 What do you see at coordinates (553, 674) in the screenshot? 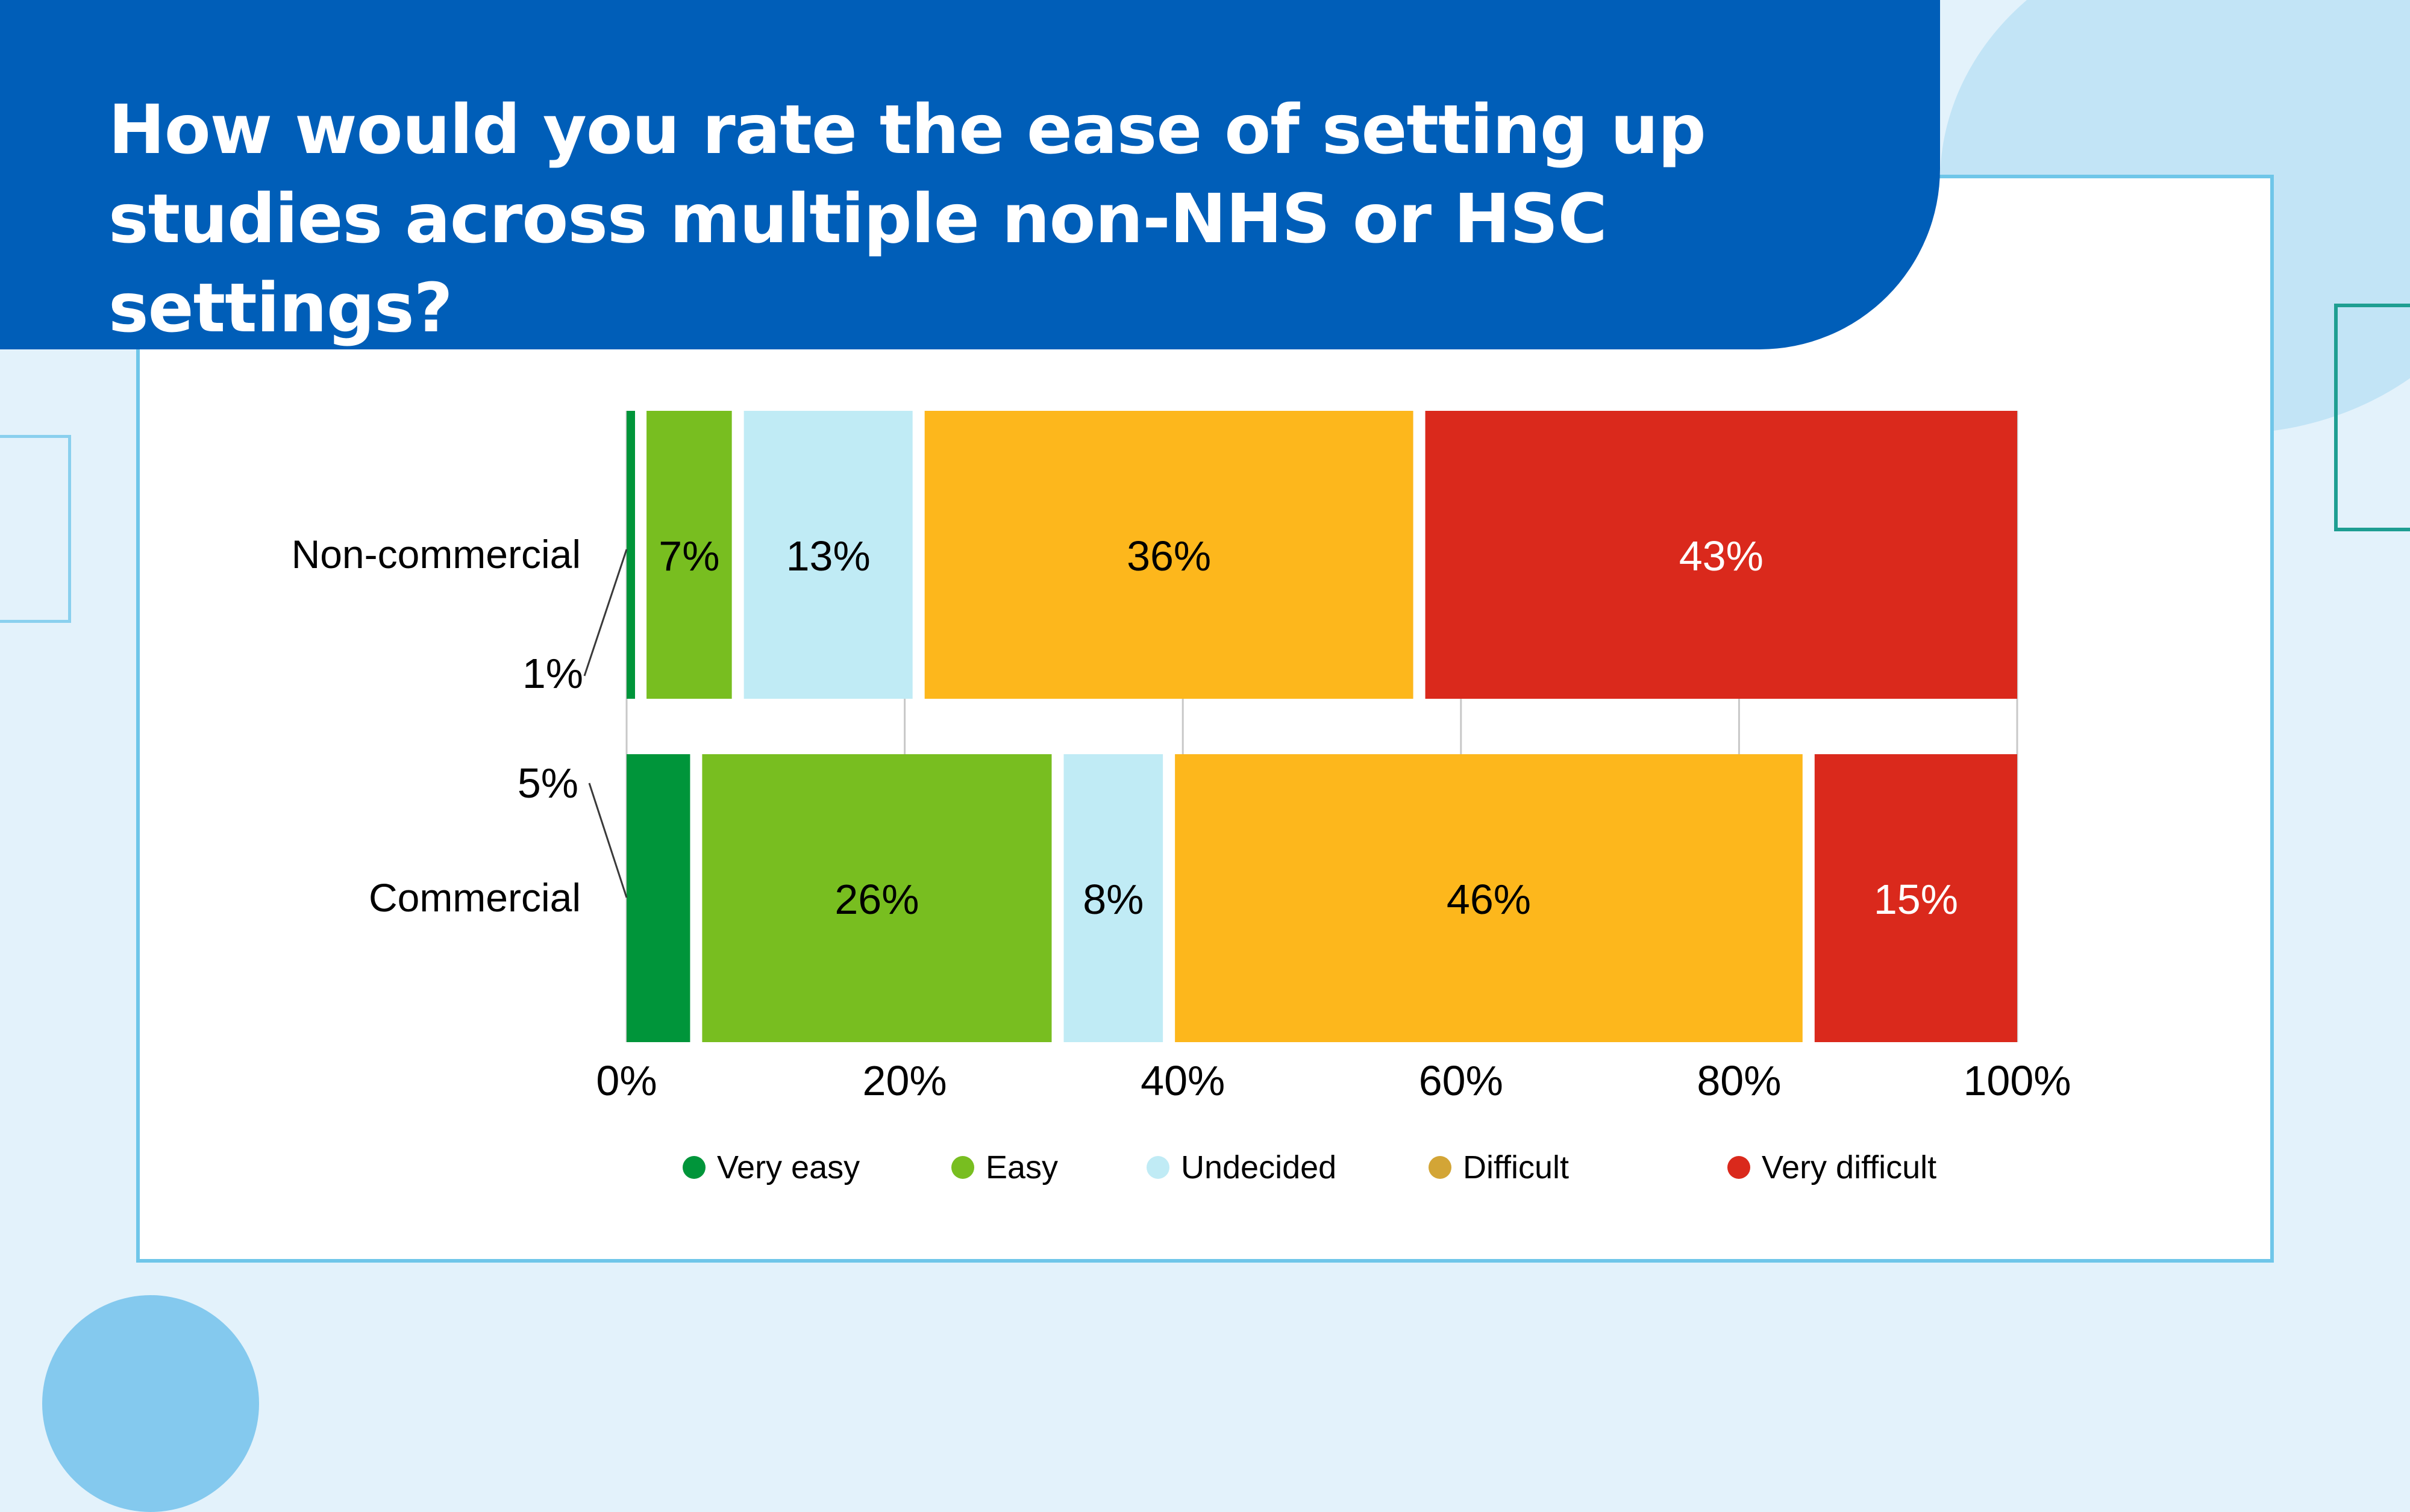
I see `data-label-callout: 1%` at bounding box center [553, 674].